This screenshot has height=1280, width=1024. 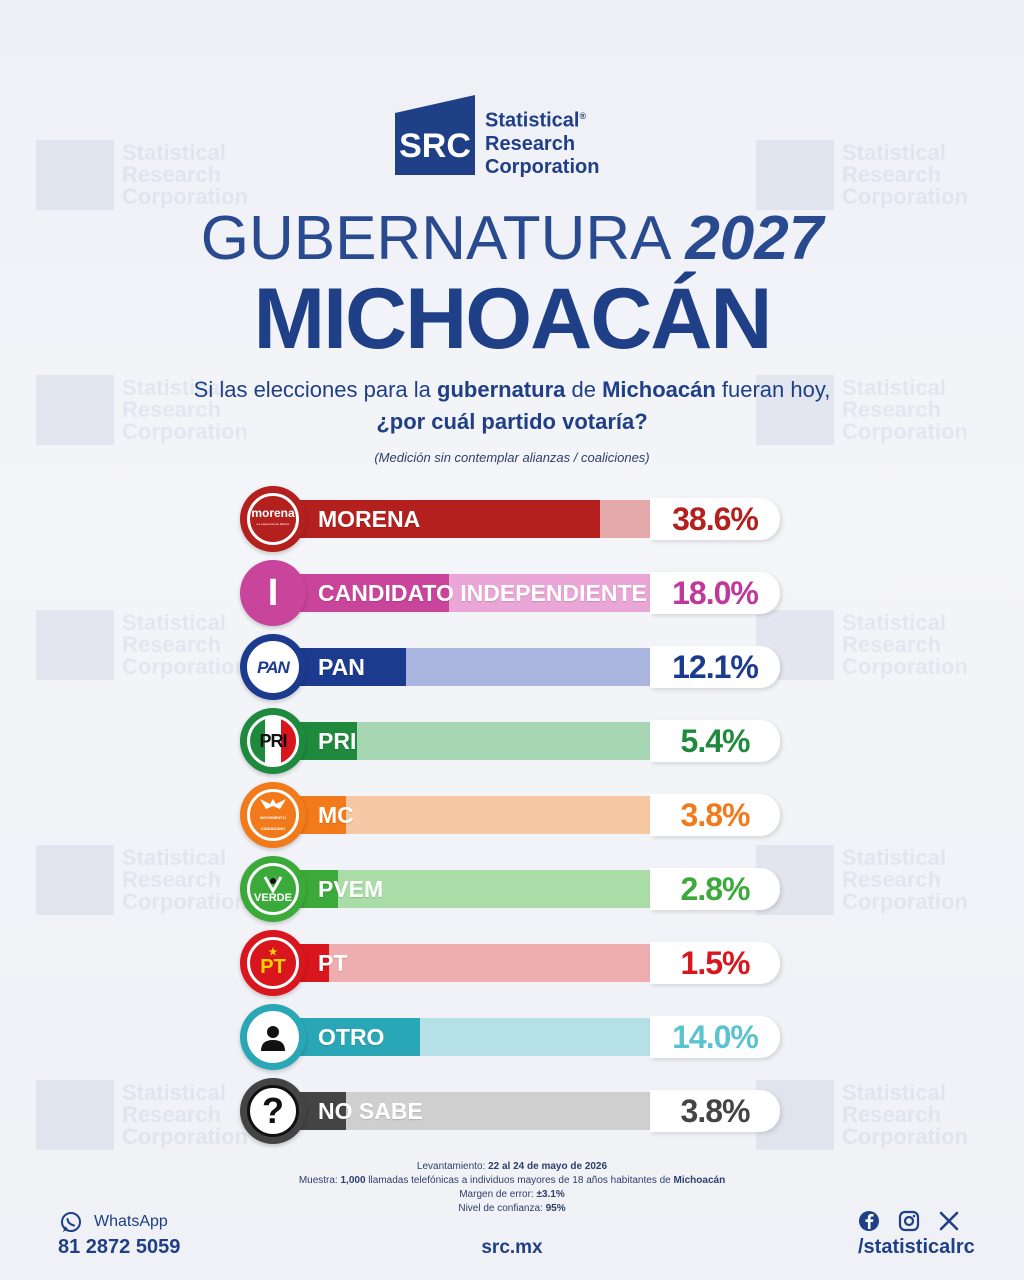 I want to click on pri-logo: PRI, so click(x=273, y=741).